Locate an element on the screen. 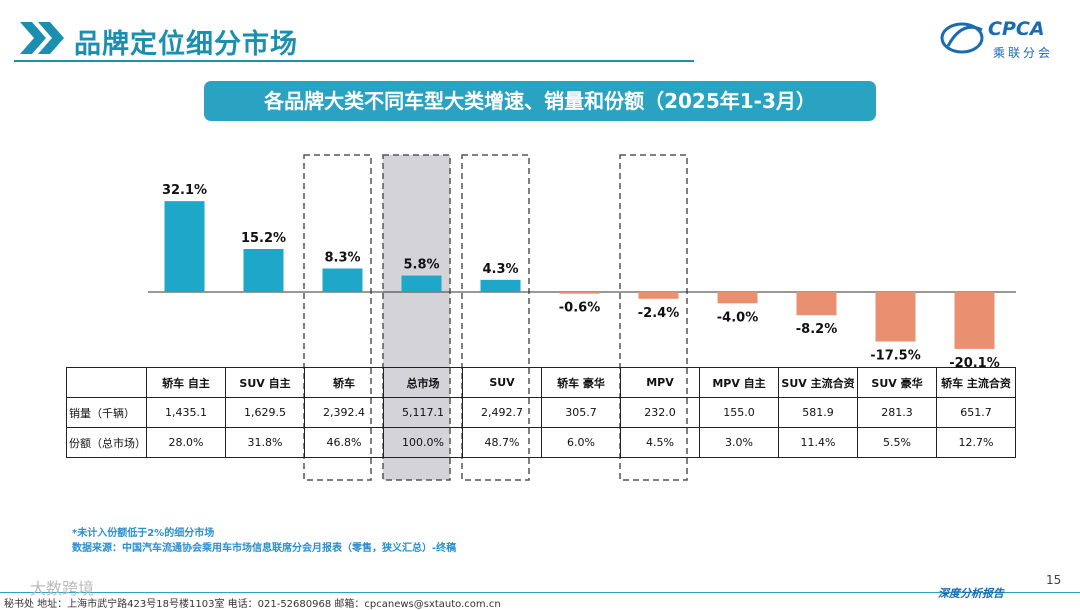 This screenshot has width=1080, height=610. table-cell-share: 3.0% is located at coordinates (739, 442).